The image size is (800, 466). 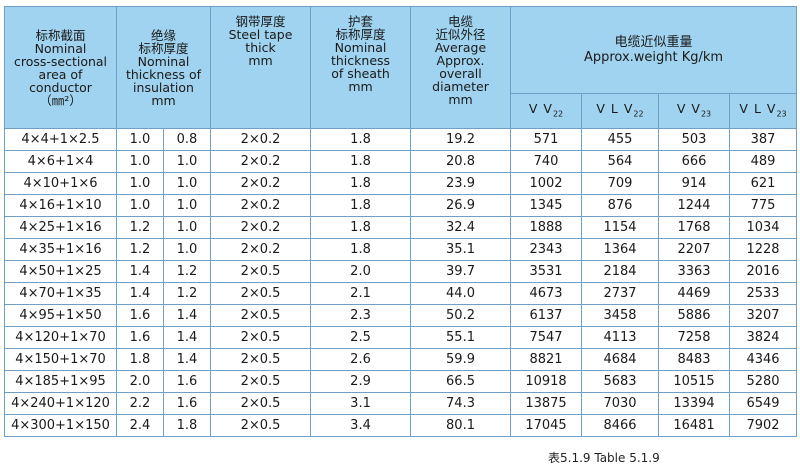 What do you see at coordinates (546, 315) in the screenshot?
I see `cell-weight-vv22: 6137` at bounding box center [546, 315].